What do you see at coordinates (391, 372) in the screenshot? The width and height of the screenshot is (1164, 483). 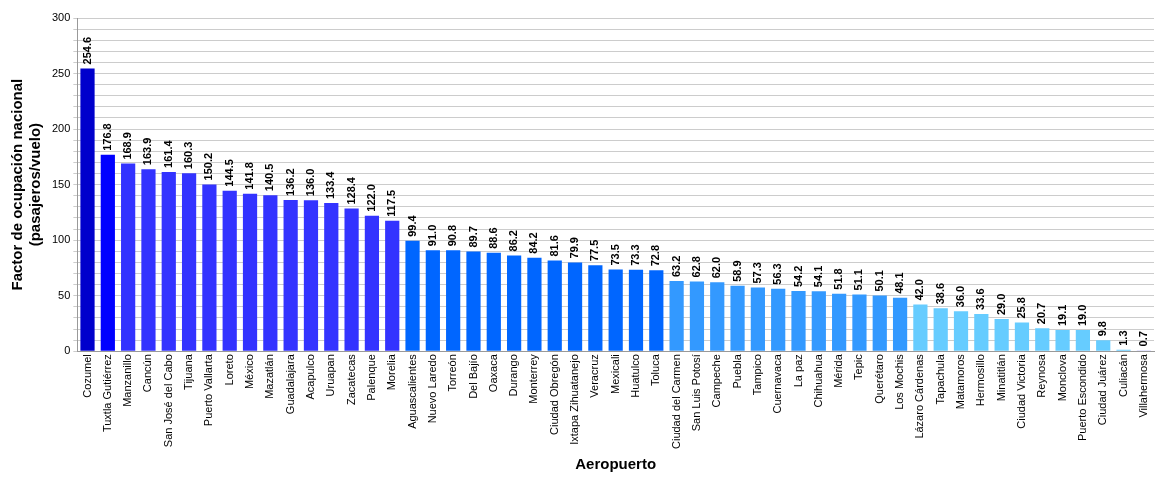 I see `x-tick-label: Morelia` at bounding box center [391, 372].